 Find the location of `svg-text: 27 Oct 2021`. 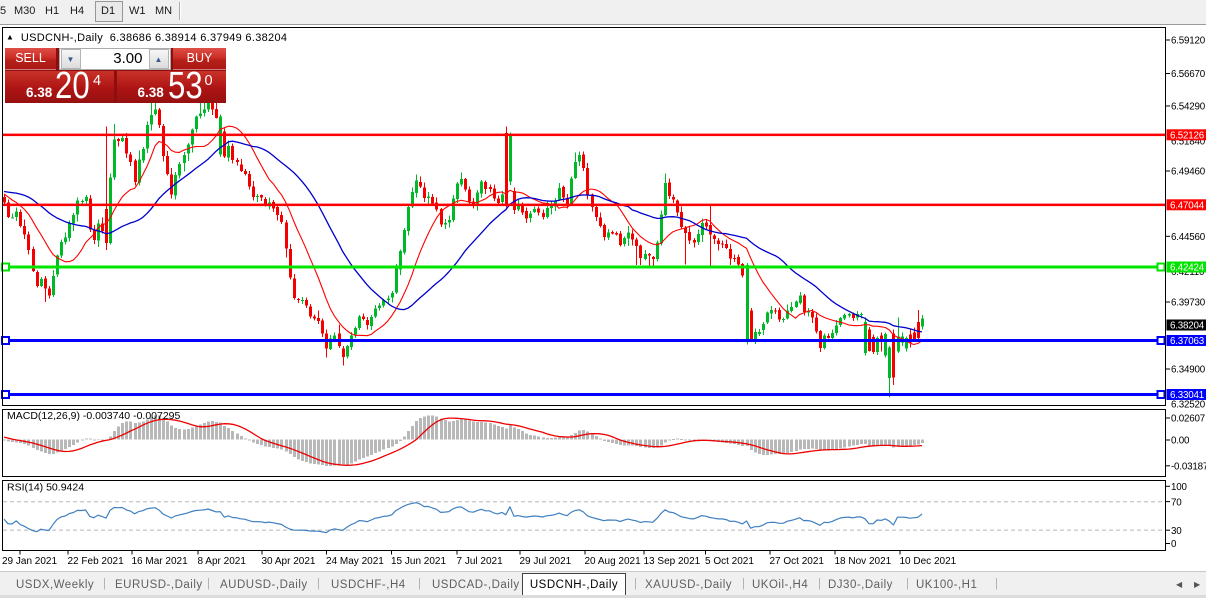

svg-text: 27 Oct 2021 is located at coordinates (797, 561).